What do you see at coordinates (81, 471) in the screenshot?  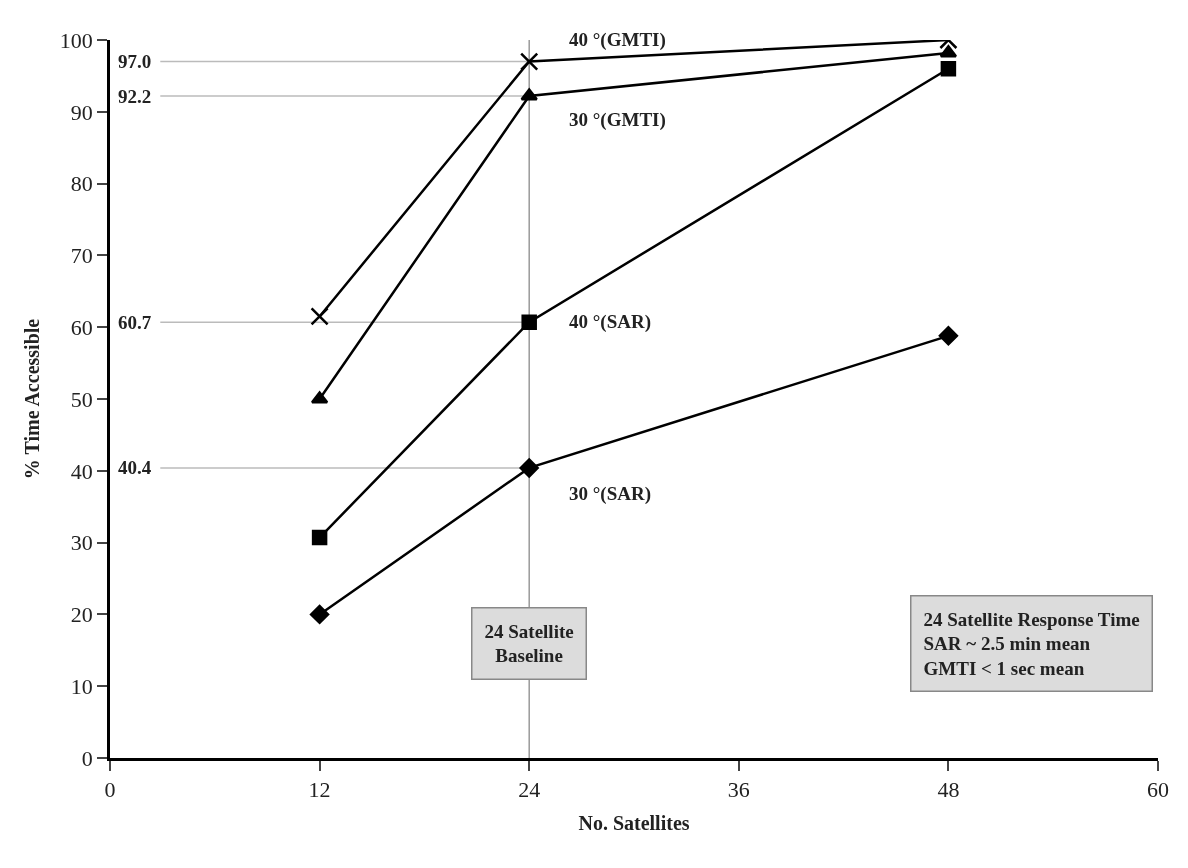 I see `y-tick-label: 40` at bounding box center [81, 471].